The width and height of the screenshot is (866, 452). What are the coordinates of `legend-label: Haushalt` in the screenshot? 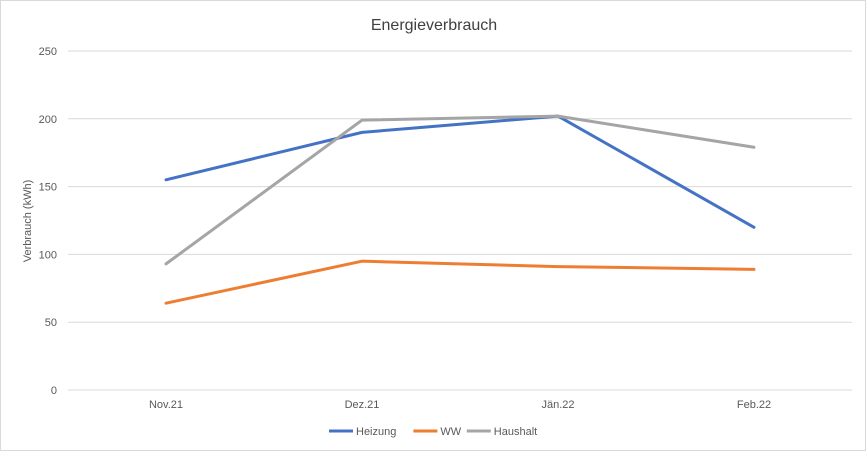 It's located at (515, 432).